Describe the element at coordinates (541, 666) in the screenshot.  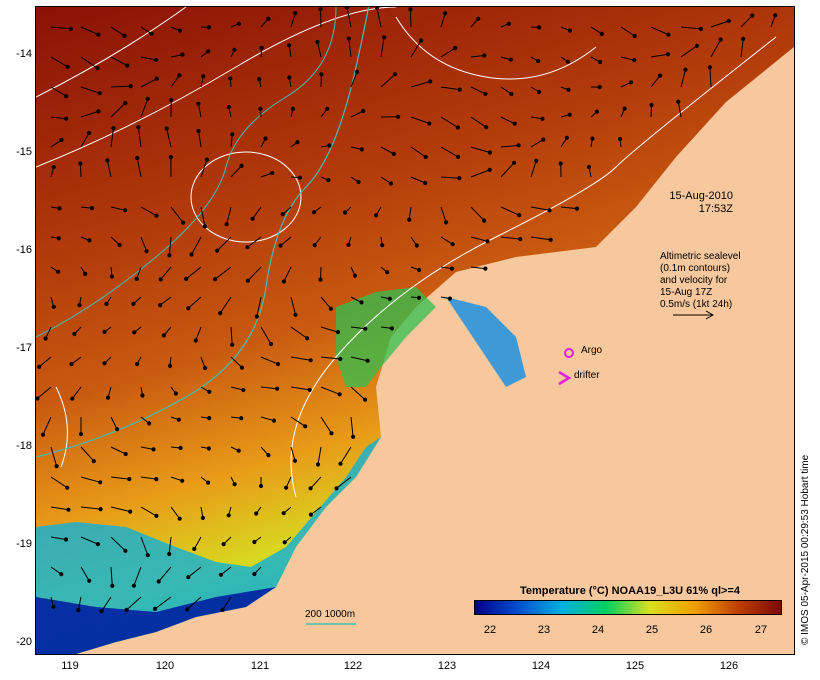
I see `x-tick: 124` at that location.